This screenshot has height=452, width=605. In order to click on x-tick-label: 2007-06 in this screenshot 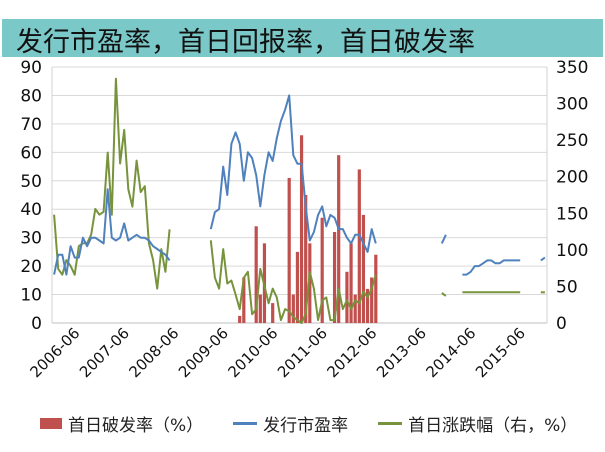, I will do `click(104, 352)`.